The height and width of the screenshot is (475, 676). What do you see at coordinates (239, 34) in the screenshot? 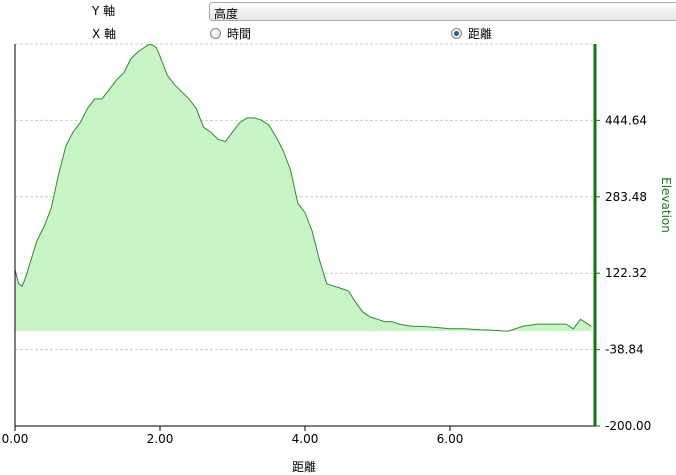
I see `radio-time-label: 時間` at bounding box center [239, 34].